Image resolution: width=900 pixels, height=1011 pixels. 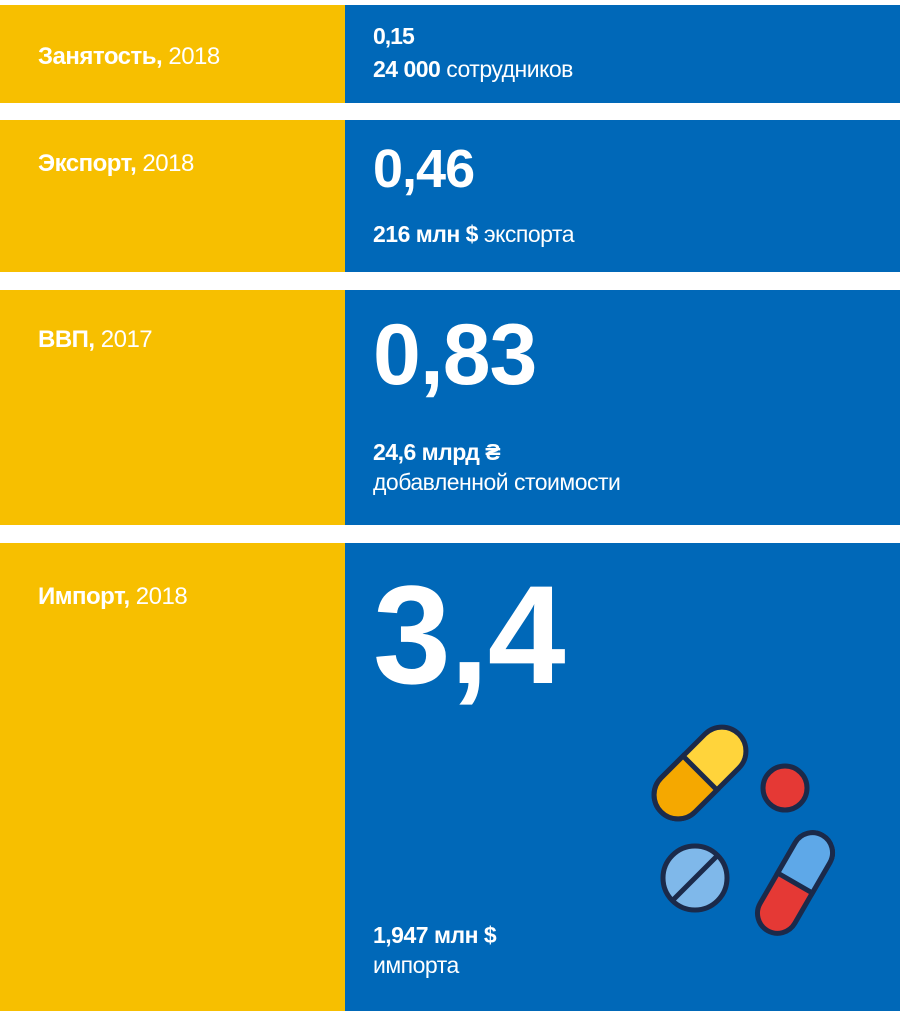 I want to click on label-cell: Экспорт, 2018, so click(x=172, y=196).